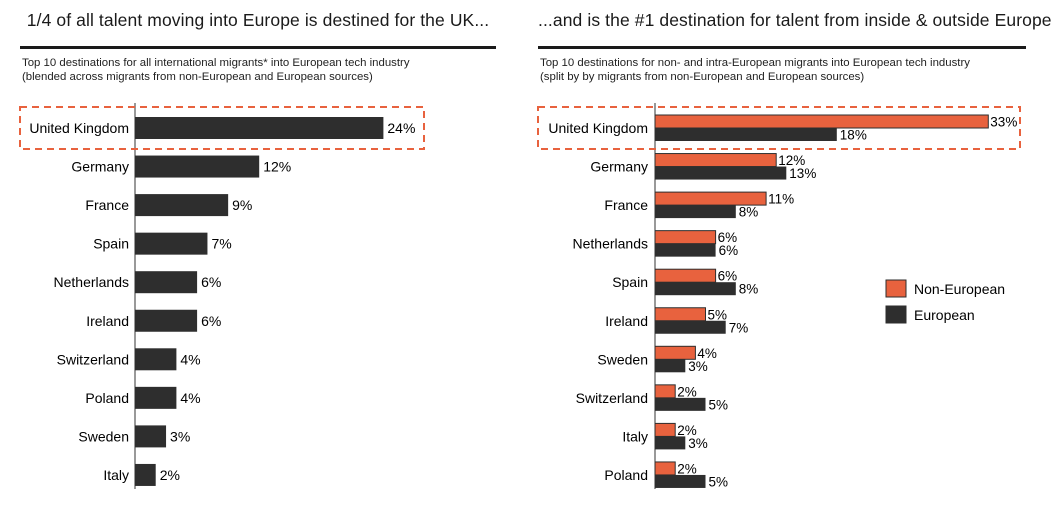  What do you see at coordinates (687, 430) in the screenshot?
I see `value-label-non-european-italy: 2%` at bounding box center [687, 430].